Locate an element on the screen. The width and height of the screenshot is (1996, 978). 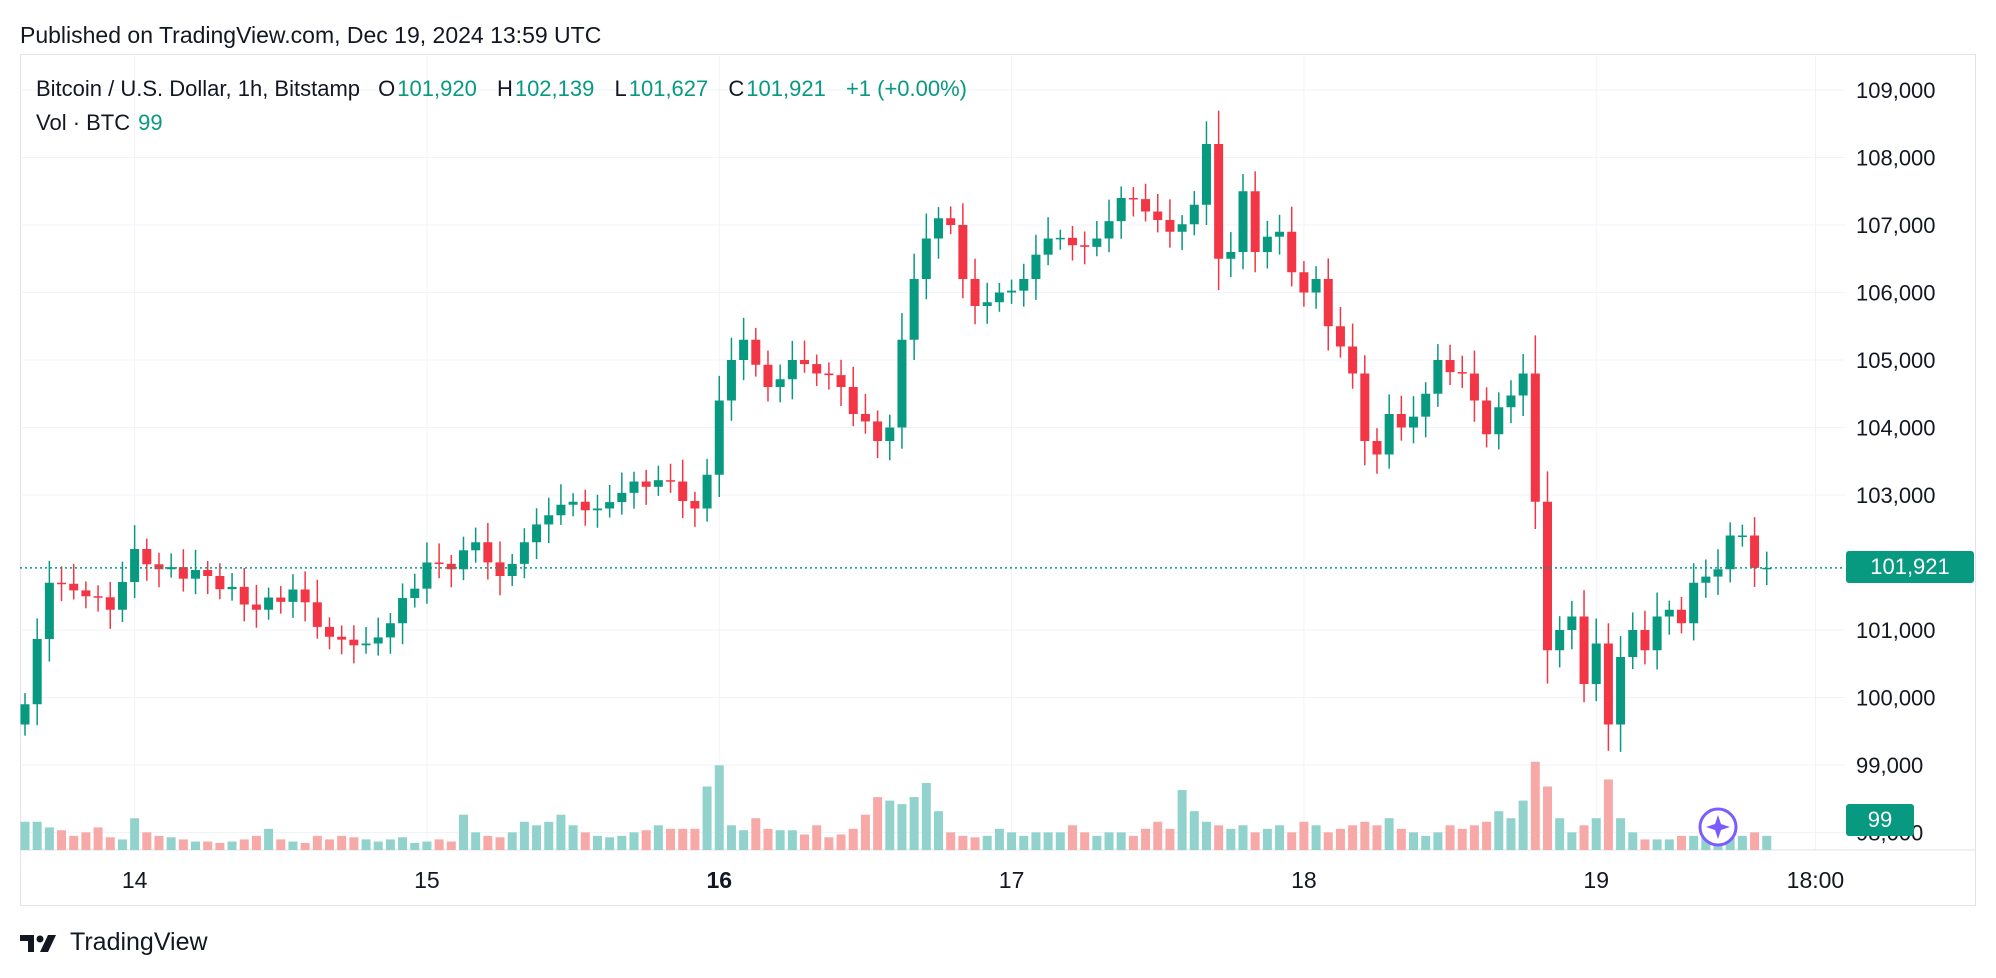
low-label: L is located at coordinates (620, 88).